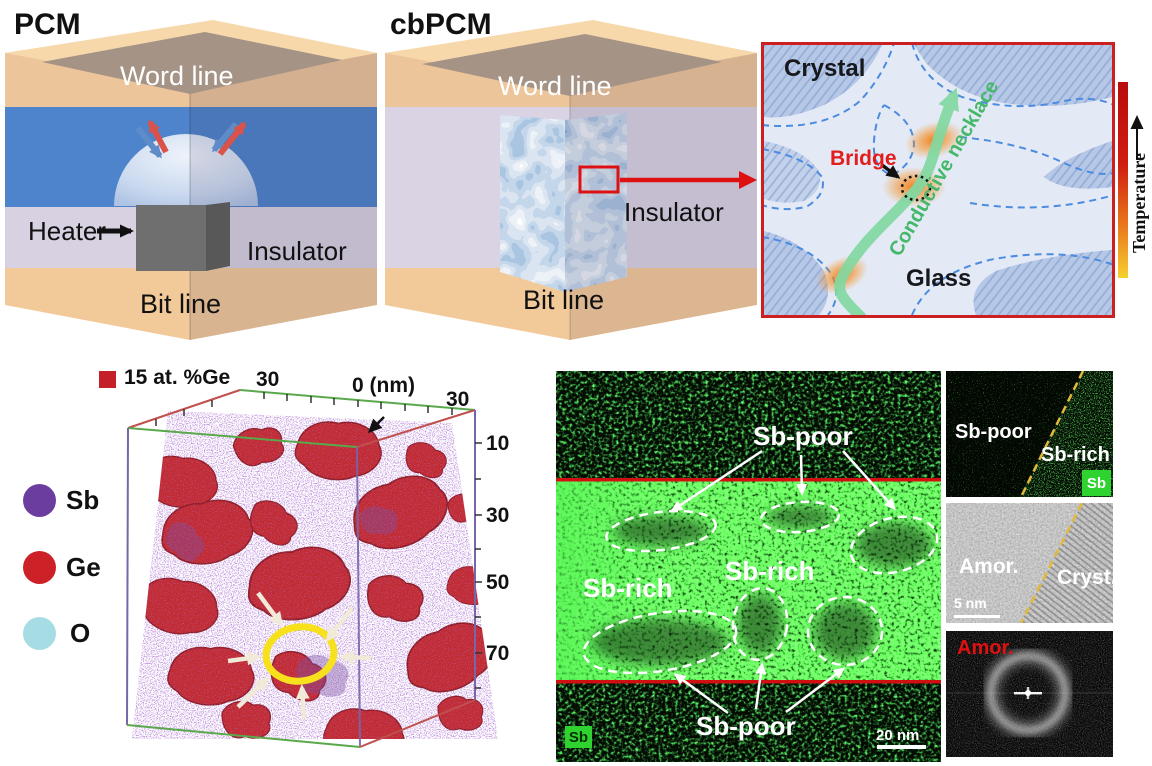 The image size is (1152, 766). I want to click on crystal-label: Crystal, so click(825, 68).